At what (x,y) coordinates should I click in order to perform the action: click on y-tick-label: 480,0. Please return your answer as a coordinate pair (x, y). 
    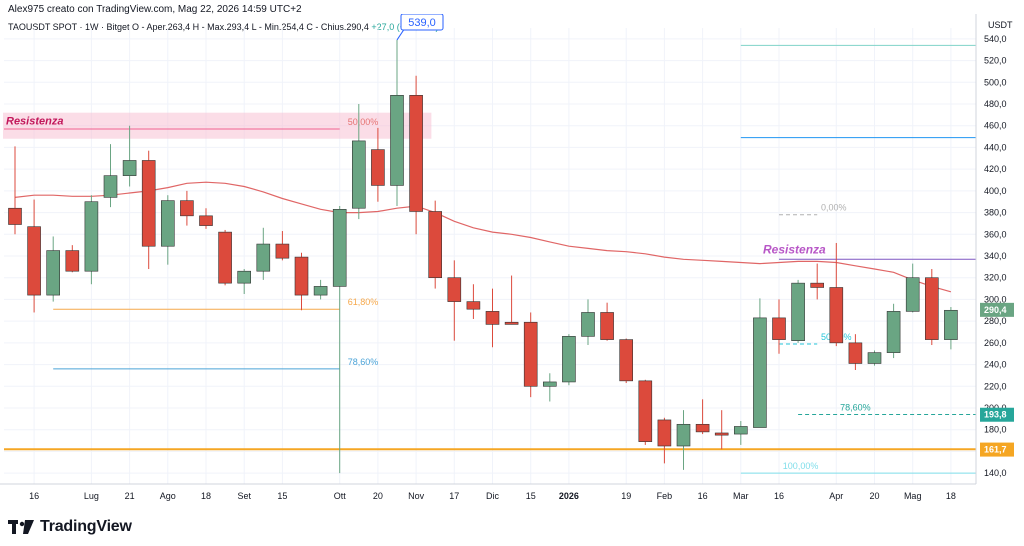
    Looking at the image, I should click on (995, 104).